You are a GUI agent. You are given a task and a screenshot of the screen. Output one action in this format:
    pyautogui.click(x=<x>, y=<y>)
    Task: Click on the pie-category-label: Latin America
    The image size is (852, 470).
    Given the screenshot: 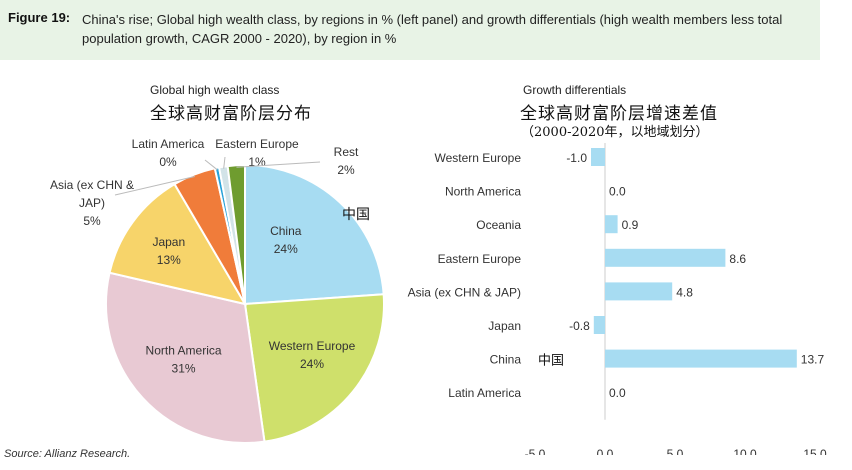 What is the action you would take?
    pyautogui.click(x=168, y=144)
    